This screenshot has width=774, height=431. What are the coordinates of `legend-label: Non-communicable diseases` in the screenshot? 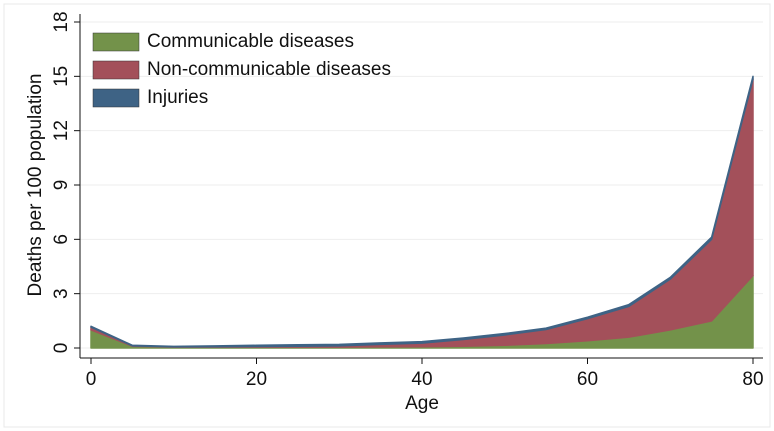 It's located at (269, 69).